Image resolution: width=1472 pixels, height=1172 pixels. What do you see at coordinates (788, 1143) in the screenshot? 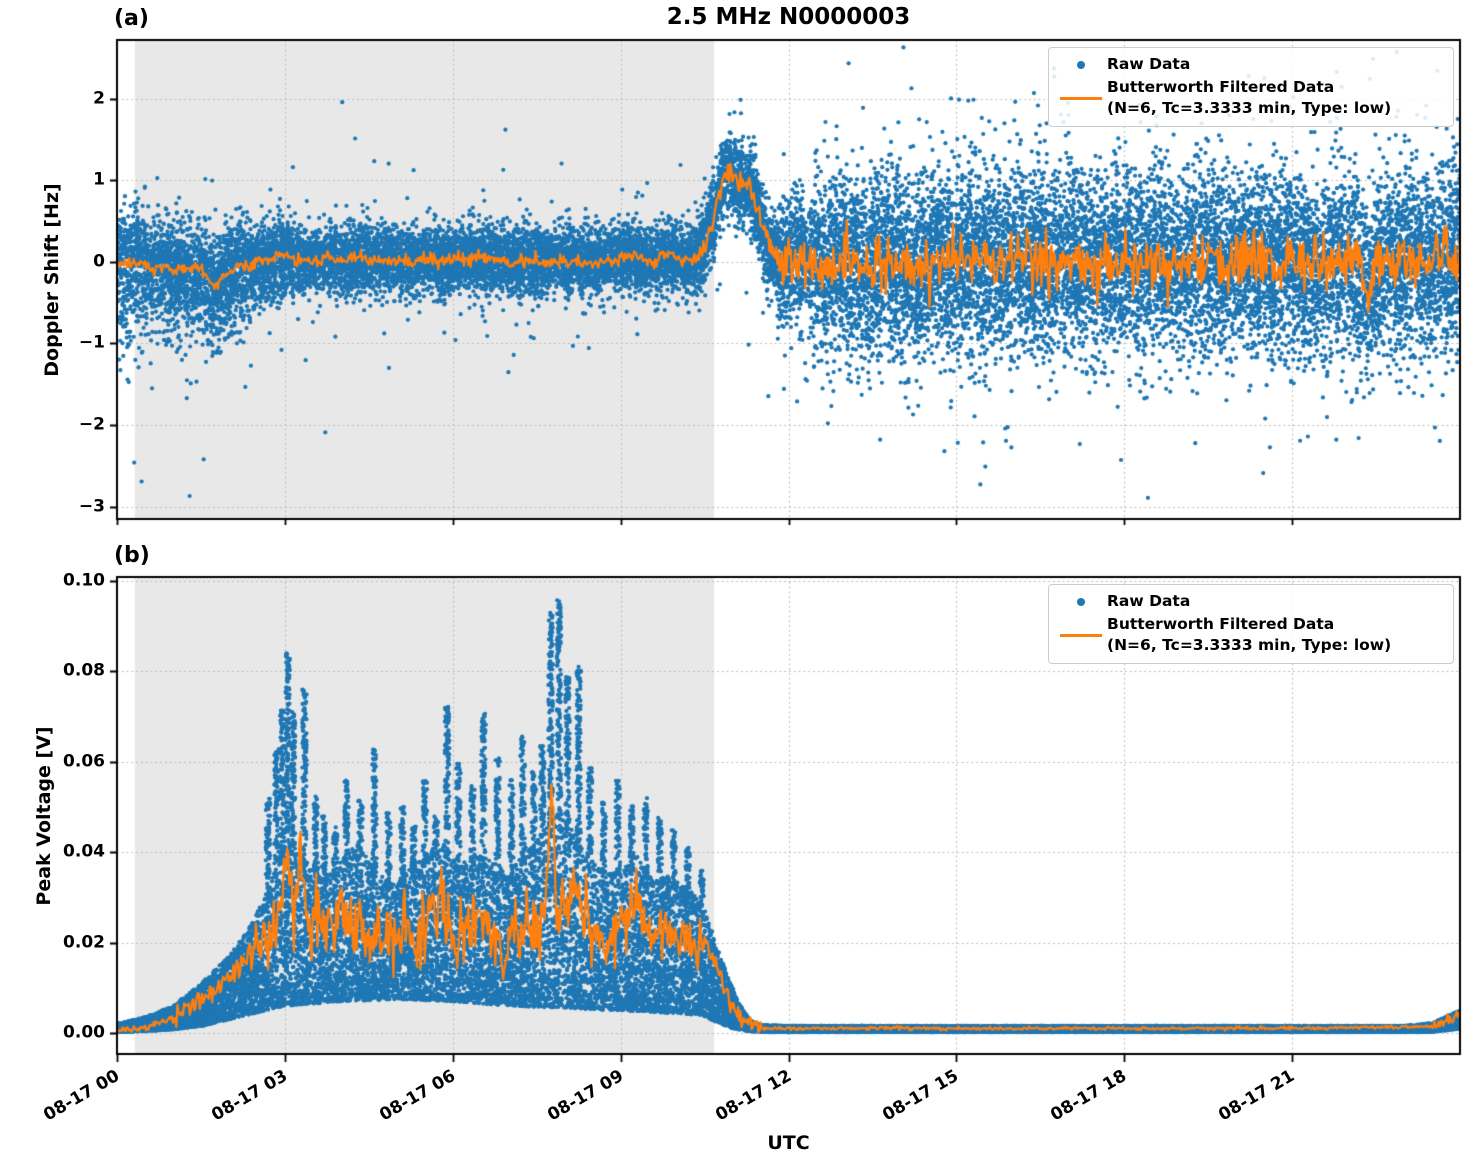
I see `x-axis-label: UTC` at bounding box center [788, 1143].